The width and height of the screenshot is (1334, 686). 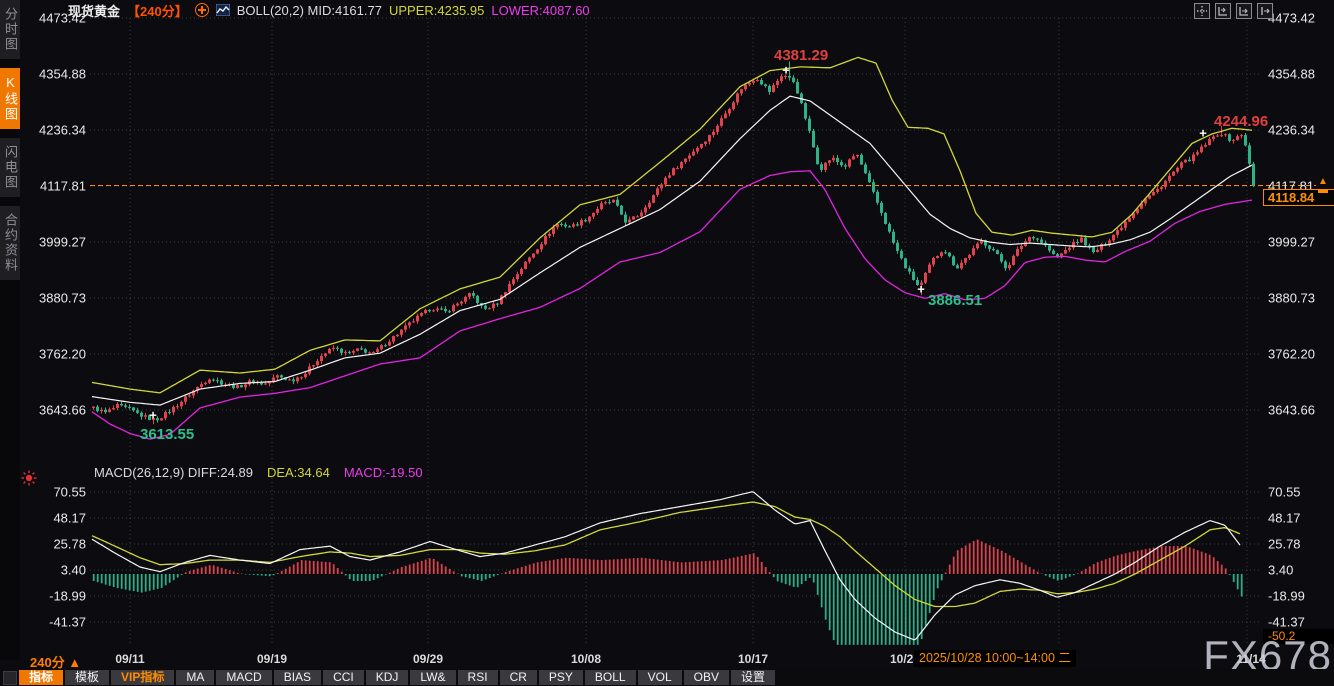 I want to click on boll-mid-label: BOLL(20,2) MID:4161.77, so click(x=309, y=10).